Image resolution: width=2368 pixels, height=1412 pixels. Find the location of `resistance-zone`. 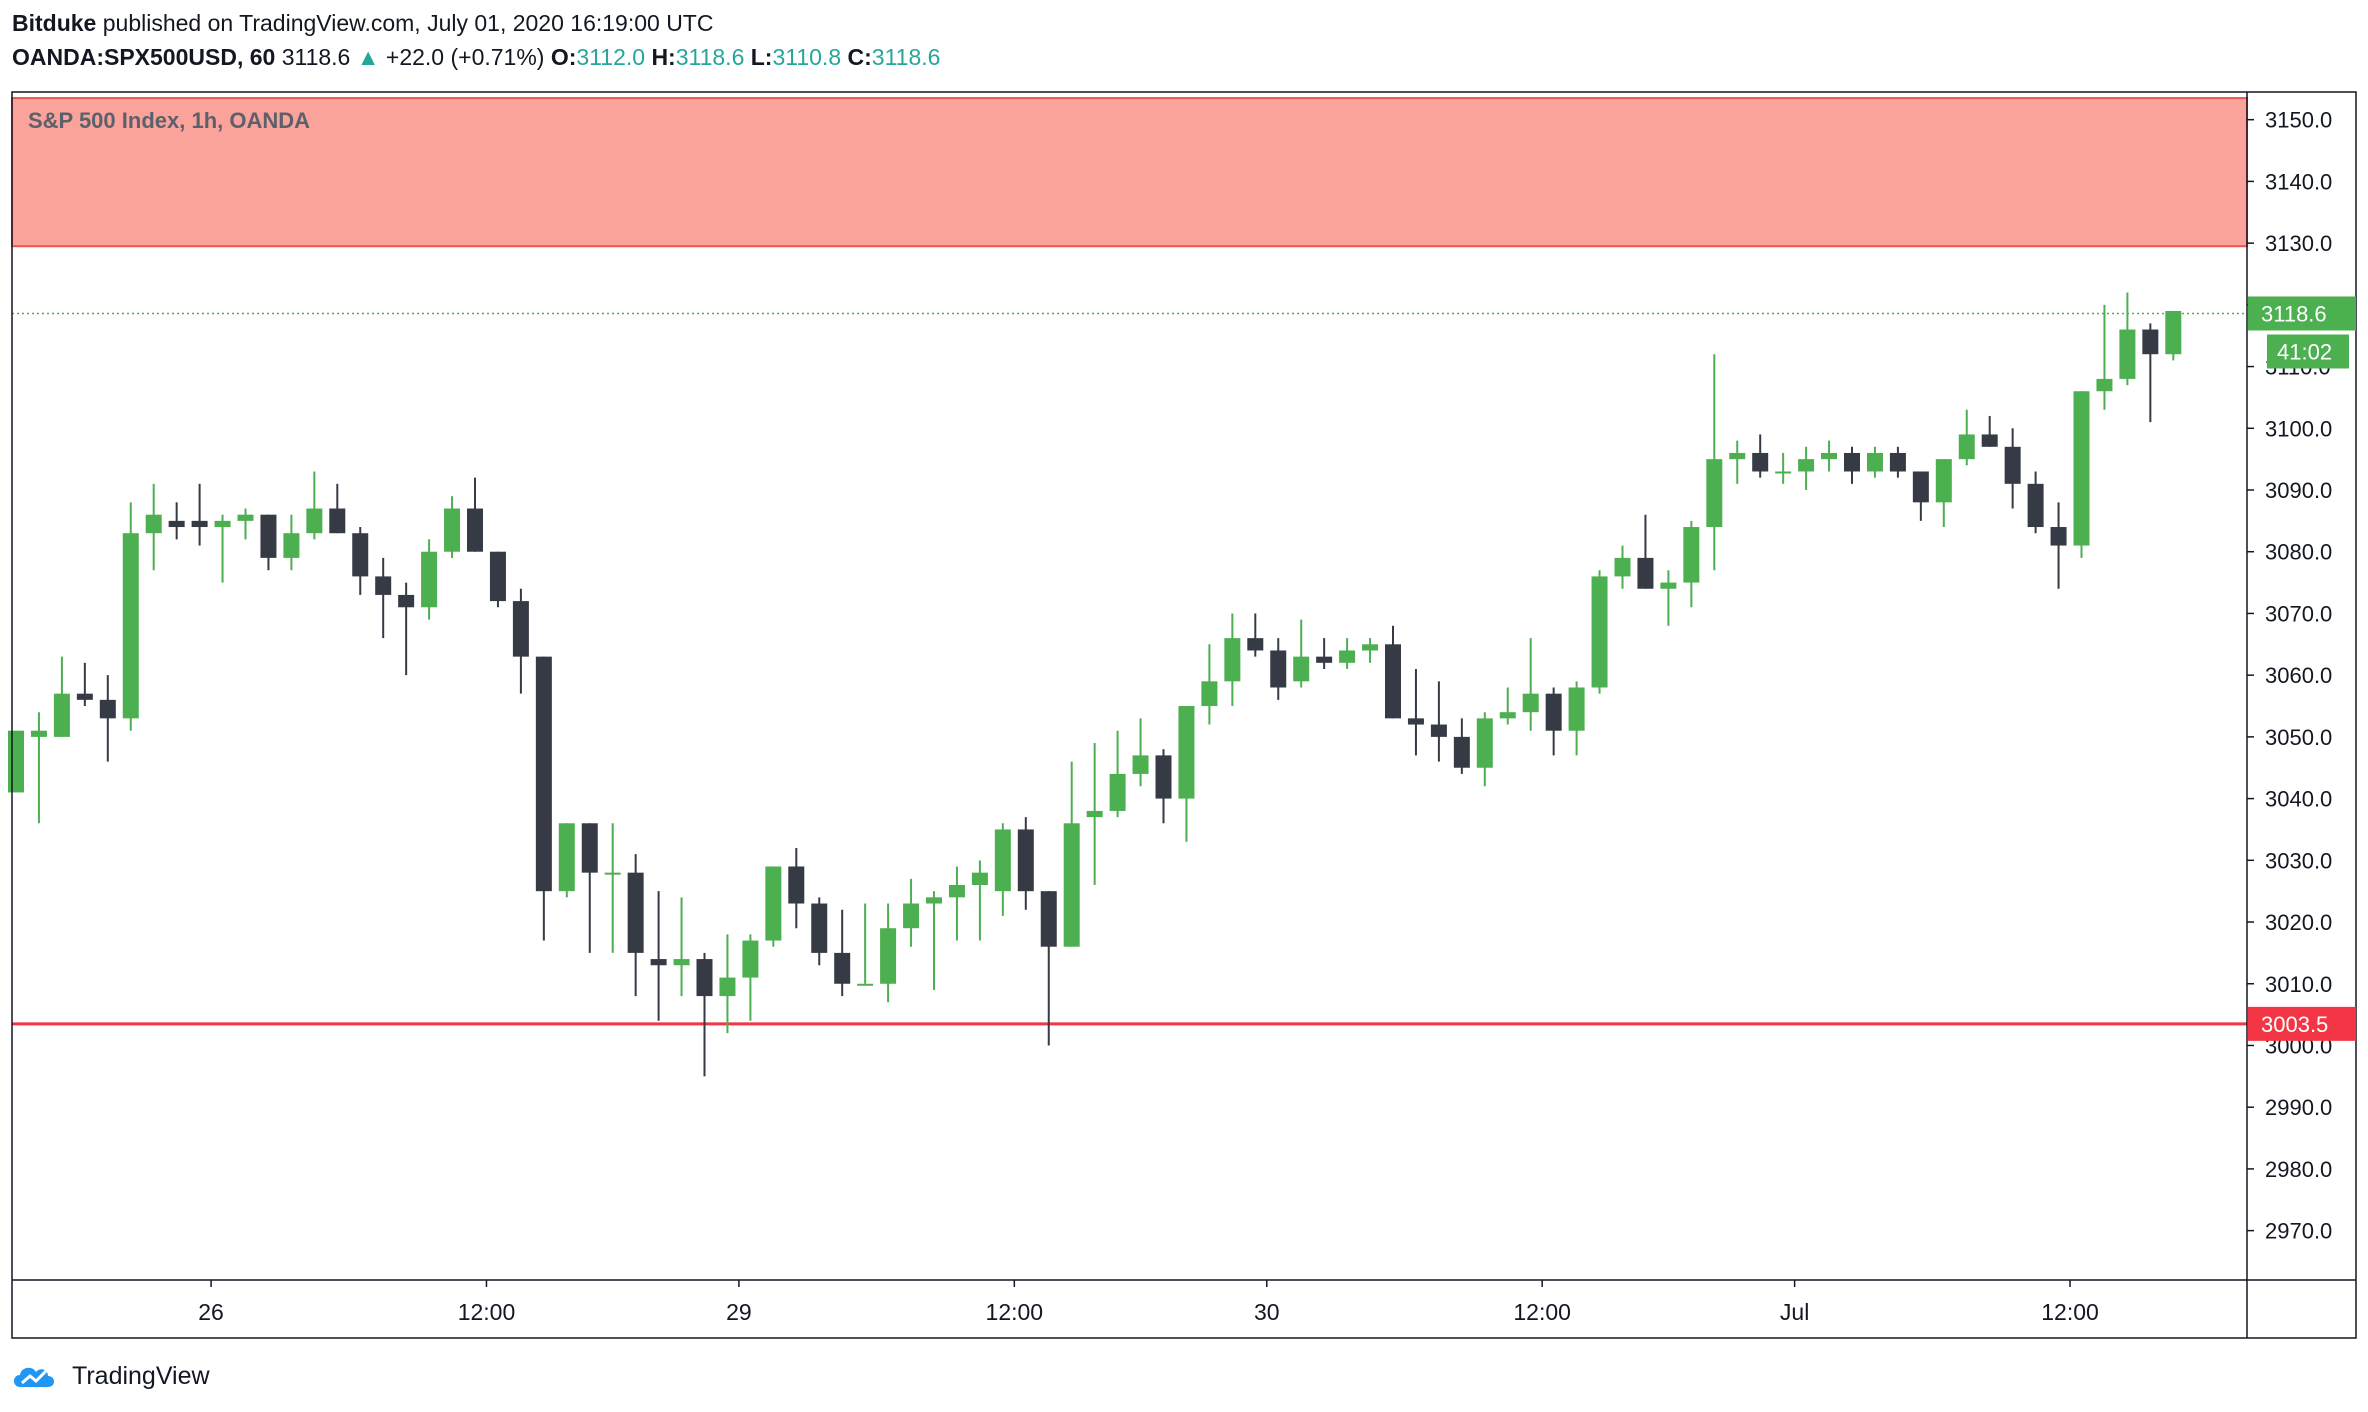

resistance-zone is located at coordinates (1129, 172).